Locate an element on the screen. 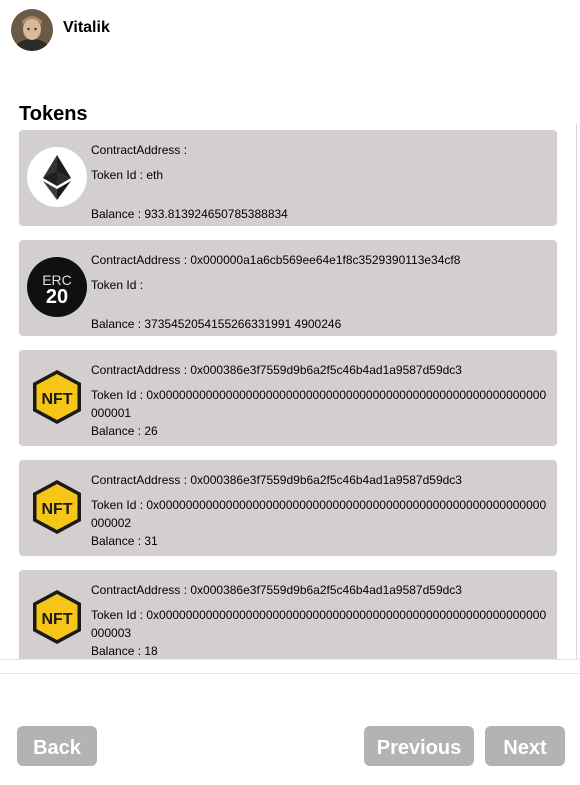  token-id: Token Id : is located at coordinates (117, 285).